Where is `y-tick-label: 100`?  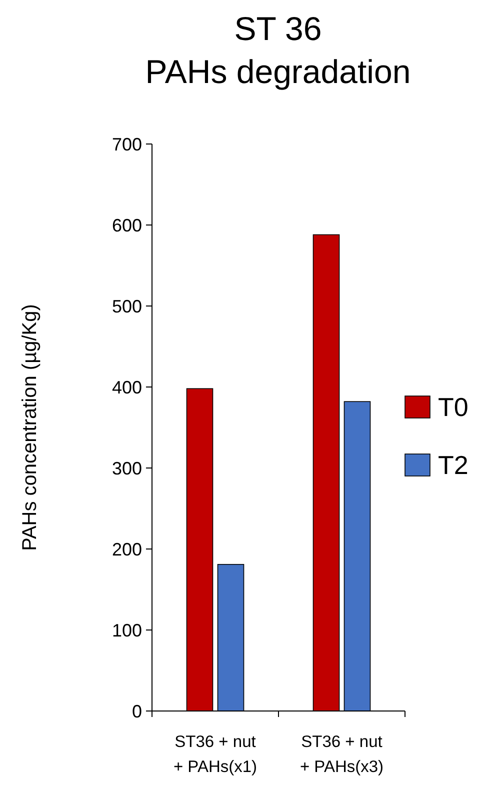 y-tick-label: 100 is located at coordinates (127, 630).